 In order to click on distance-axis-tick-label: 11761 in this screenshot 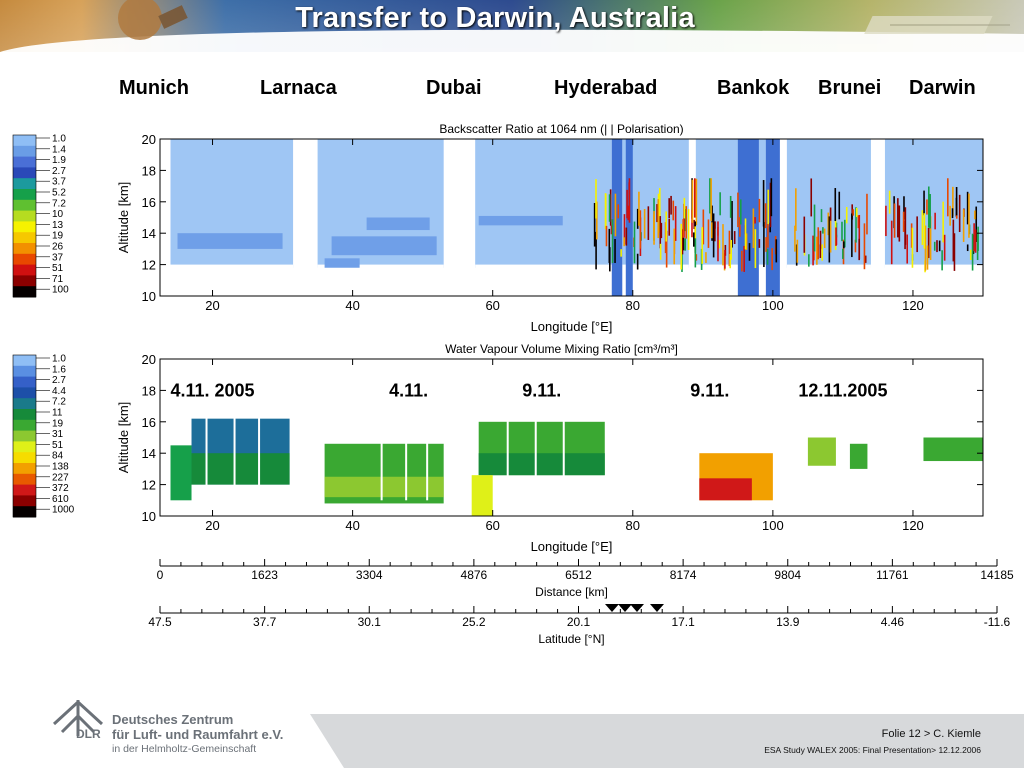, I will do `click(892, 575)`.